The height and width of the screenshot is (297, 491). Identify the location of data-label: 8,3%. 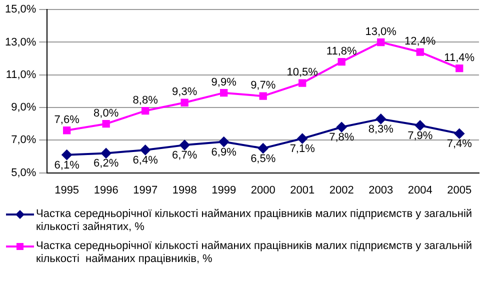
(381, 129).